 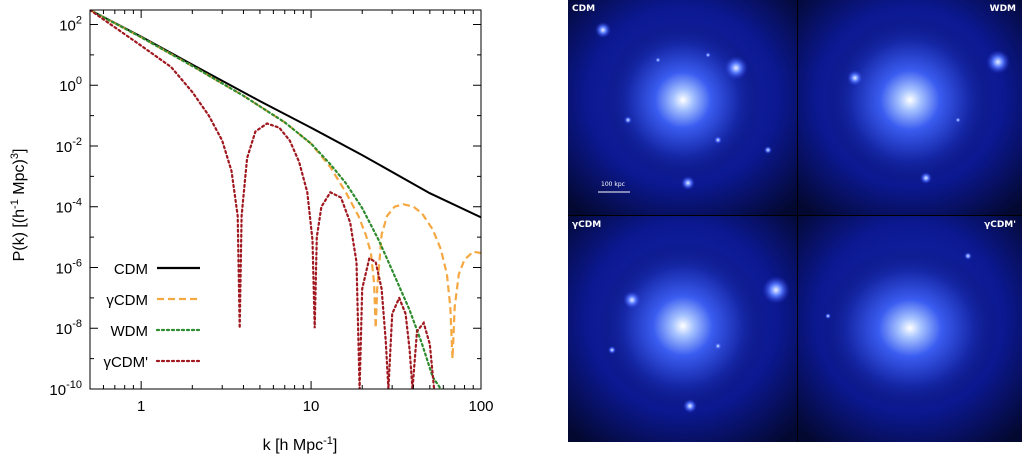 What do you see at coordinates (311, 406) in the screenshot?
I see `x-tick-label: 10` at bounding box center [311, 406].